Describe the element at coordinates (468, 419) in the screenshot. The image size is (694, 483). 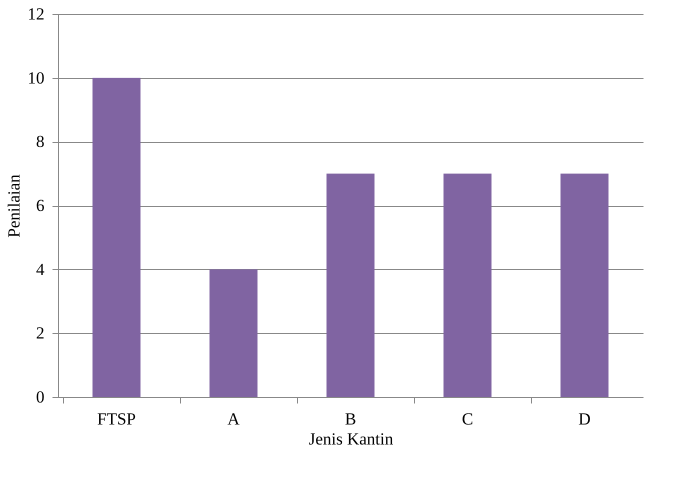
I see `x-tick-label: C` at that location.